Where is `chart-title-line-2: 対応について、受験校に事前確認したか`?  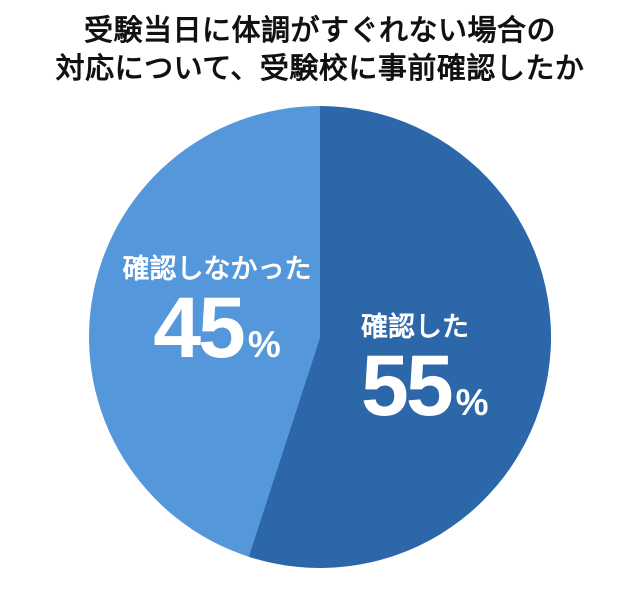 chart-title-line-2: 対応について、受験校に事前確認したか is located at coordinates (320, 69).